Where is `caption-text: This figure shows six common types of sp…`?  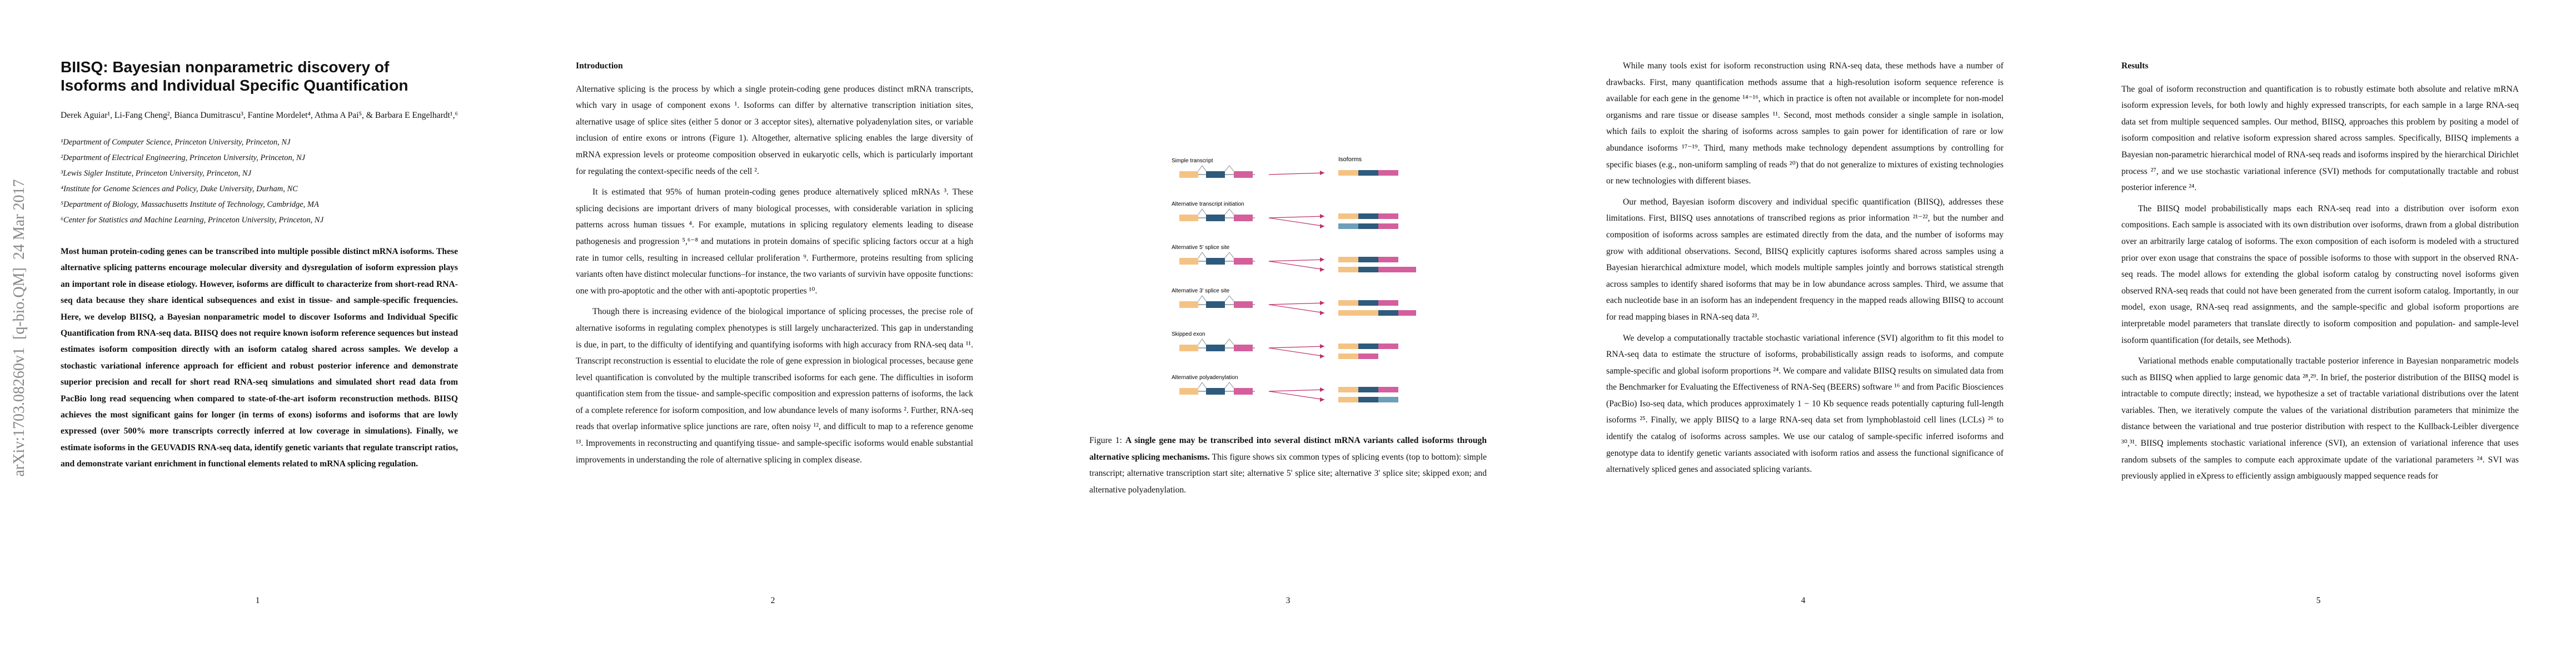 caption-text: This figure shows six common types of sp… is located at coordinates (1288, 473).